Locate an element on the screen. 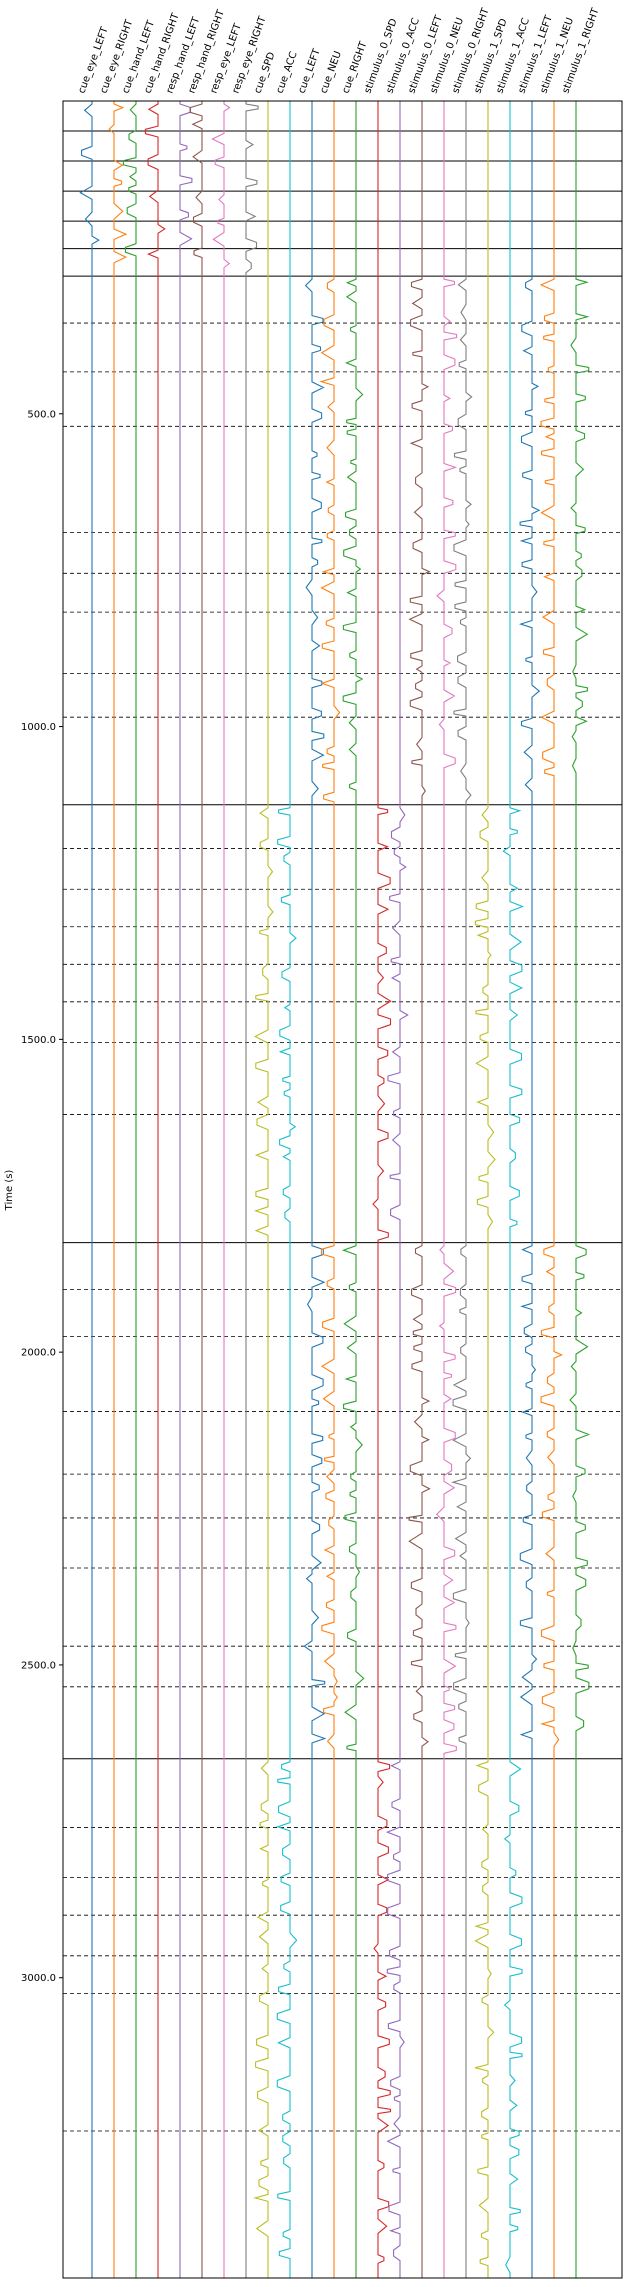 The width and height of the screenshot is (631, 2287). trace-stimulus-1-spd is located at coordinates (485, 1189).